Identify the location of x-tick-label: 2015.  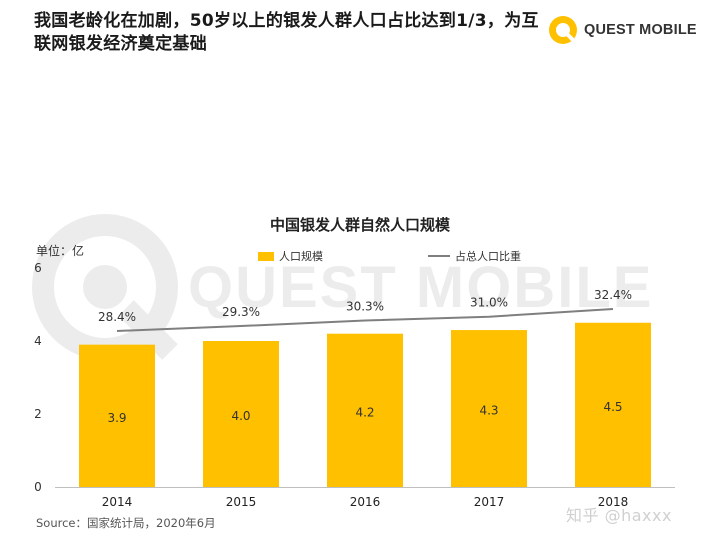
(241, 502).